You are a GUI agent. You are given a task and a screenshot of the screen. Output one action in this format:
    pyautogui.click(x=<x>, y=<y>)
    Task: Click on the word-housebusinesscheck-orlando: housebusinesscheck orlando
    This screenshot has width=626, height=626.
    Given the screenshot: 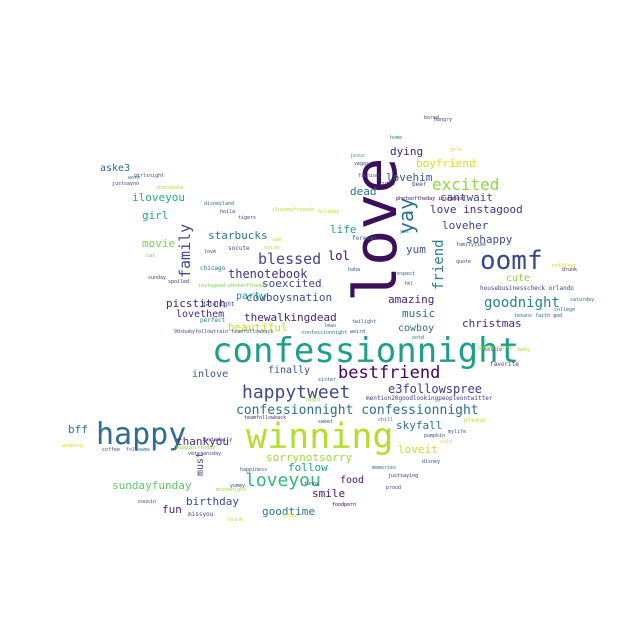 What is the action you would take?
    pyautogui.click(x=527, y=288)
    